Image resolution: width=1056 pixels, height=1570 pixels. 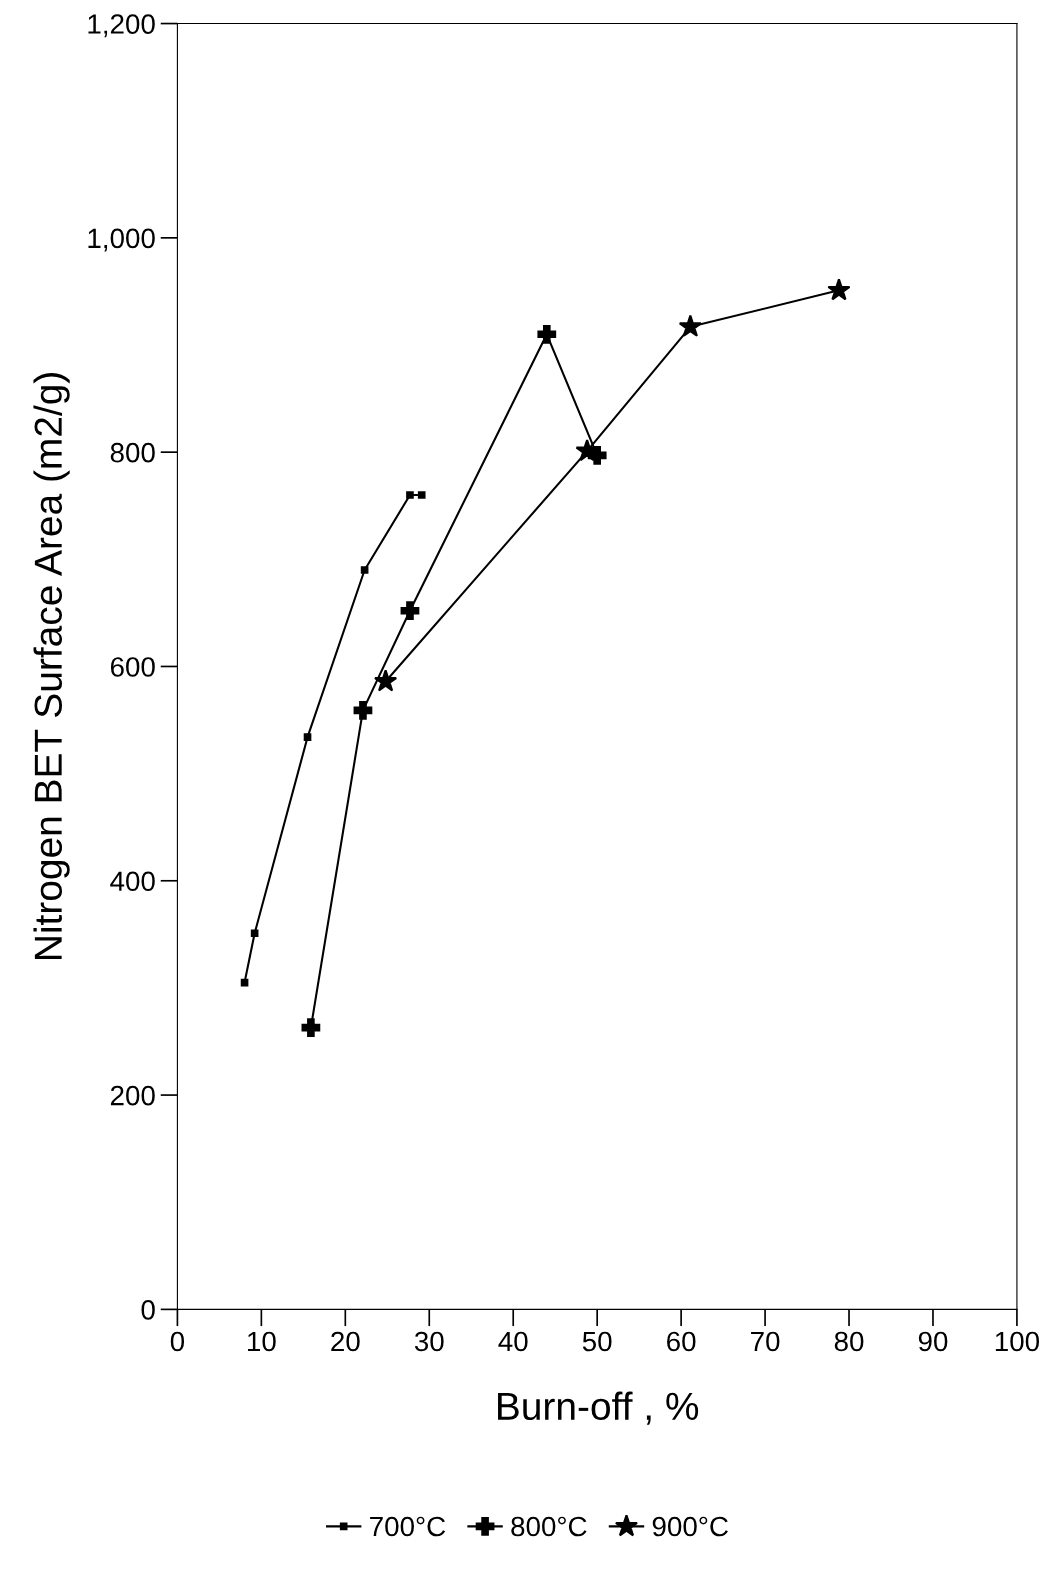 What do you see at coordinates (132, 667) in the screenshot?
I see `y-tick-label: 600` at bounding box center [132, 667].